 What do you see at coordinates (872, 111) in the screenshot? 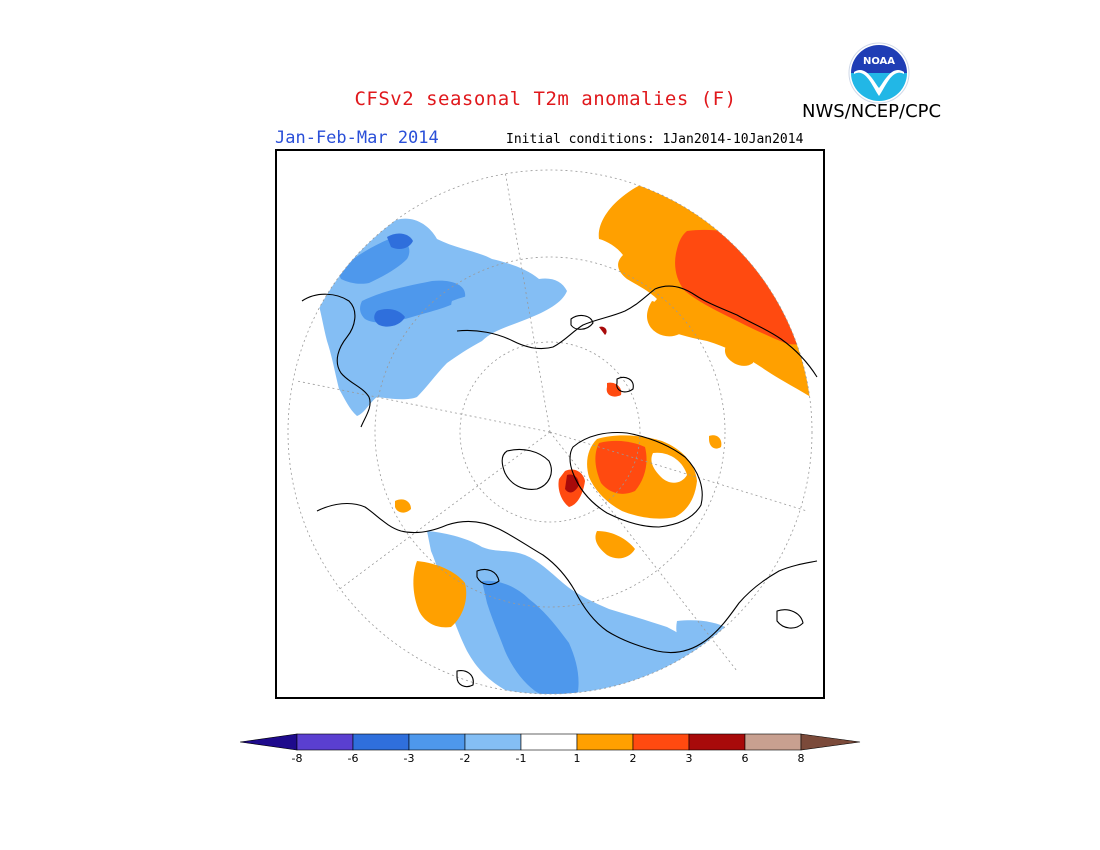
I see `agency-label: NWS/NCEP/CPC` at bounding box center [872, 111].